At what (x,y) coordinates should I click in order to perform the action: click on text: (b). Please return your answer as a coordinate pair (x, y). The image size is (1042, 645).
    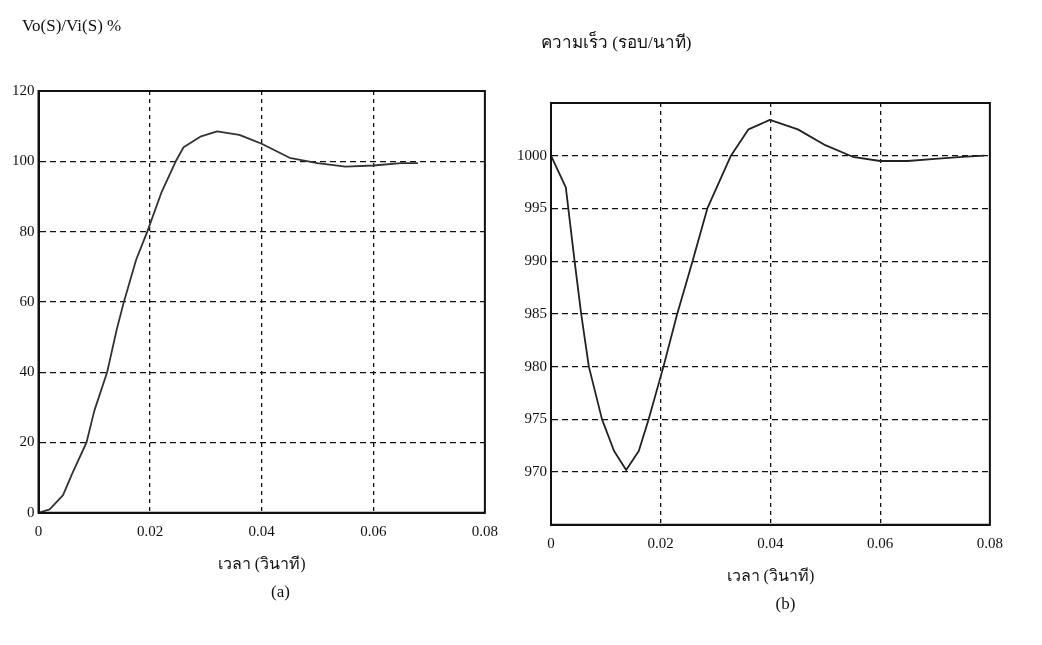
    Looking at the image, I should click on (785, 604).